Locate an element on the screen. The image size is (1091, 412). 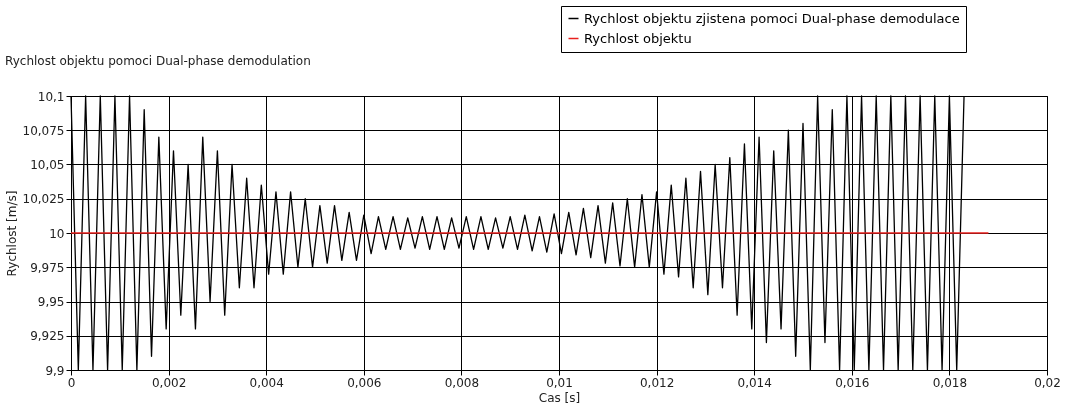
y-tick-label: 9,925 is located at coordinates (47, 336).